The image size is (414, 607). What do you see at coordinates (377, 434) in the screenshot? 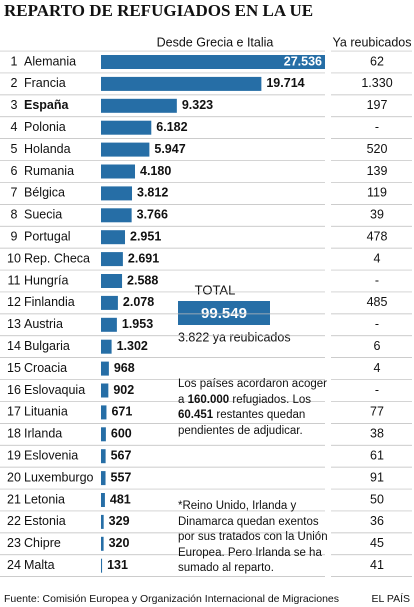
I see `side-value: 38` at bounding box center [377, 434].